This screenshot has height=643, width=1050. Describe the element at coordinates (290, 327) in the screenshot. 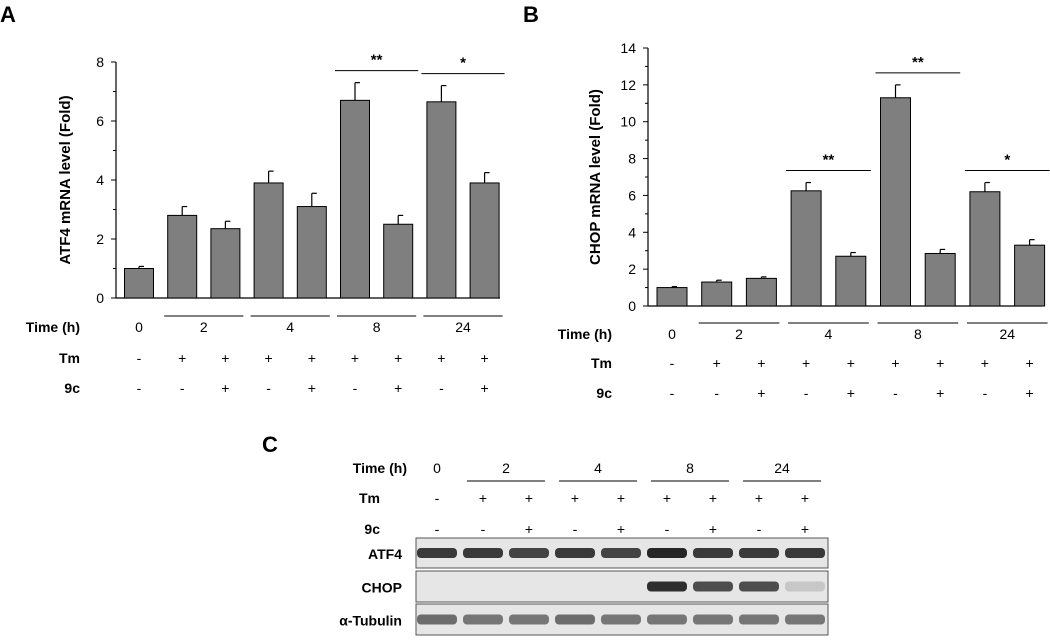

I see `time-group-label: 4` at that location.